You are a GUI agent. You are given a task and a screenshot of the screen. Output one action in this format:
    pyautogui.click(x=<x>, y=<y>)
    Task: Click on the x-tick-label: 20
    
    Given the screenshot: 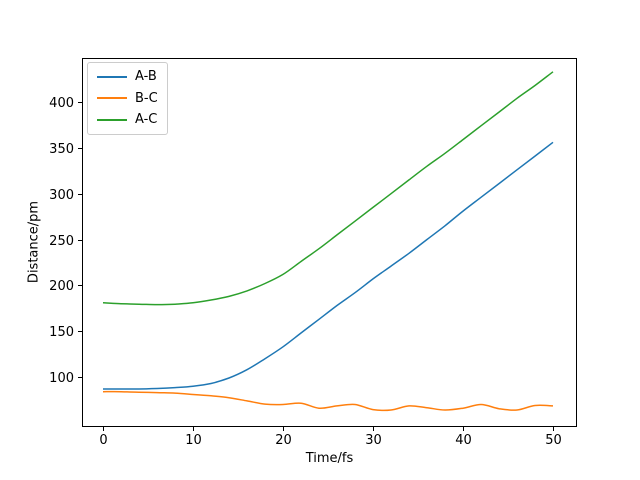 What is the action you would take?
    pyautogui.click(x=283, y=440)
    